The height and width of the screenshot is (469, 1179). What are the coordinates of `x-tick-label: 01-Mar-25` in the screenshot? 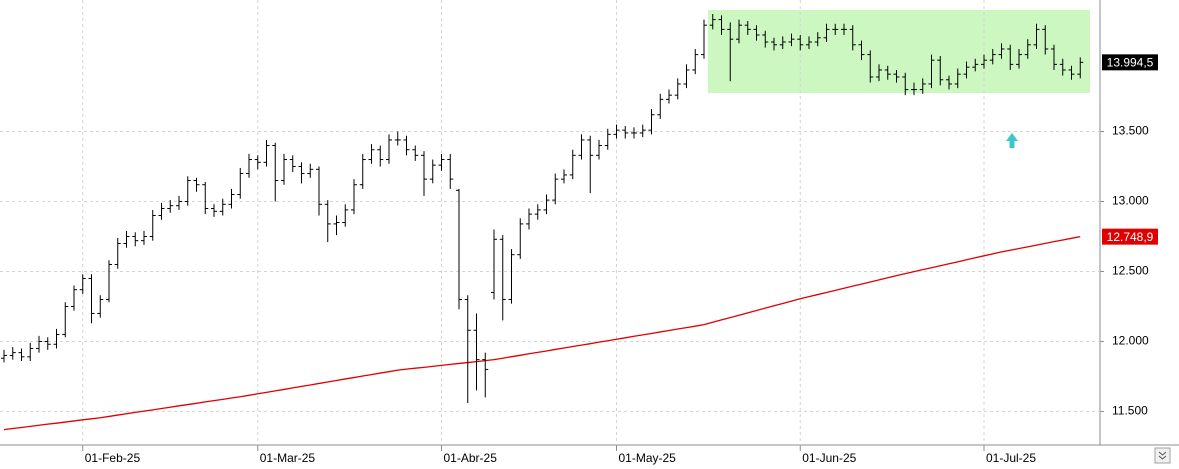 It's located at (288, 458).